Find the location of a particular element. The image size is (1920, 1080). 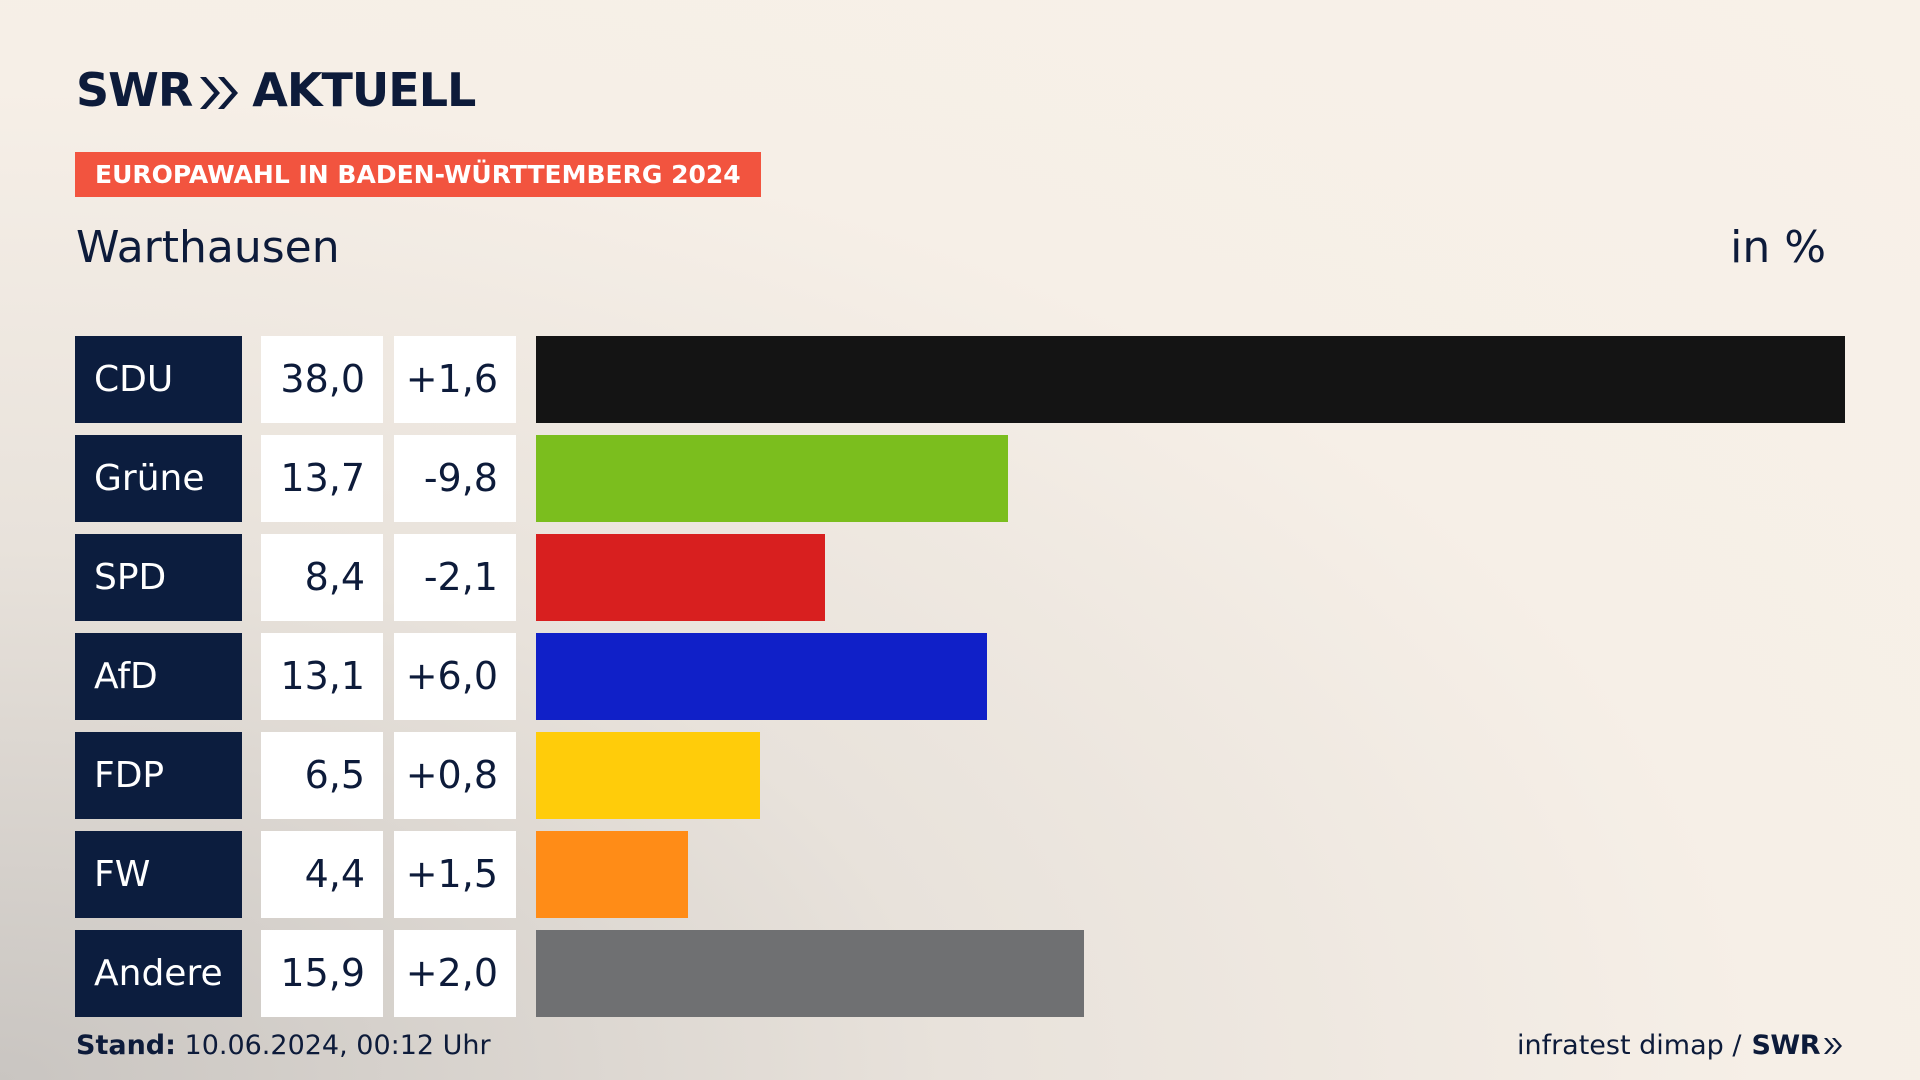

chart-row: CDU 38,0 +1,6 is located at coordinates (960, 379).